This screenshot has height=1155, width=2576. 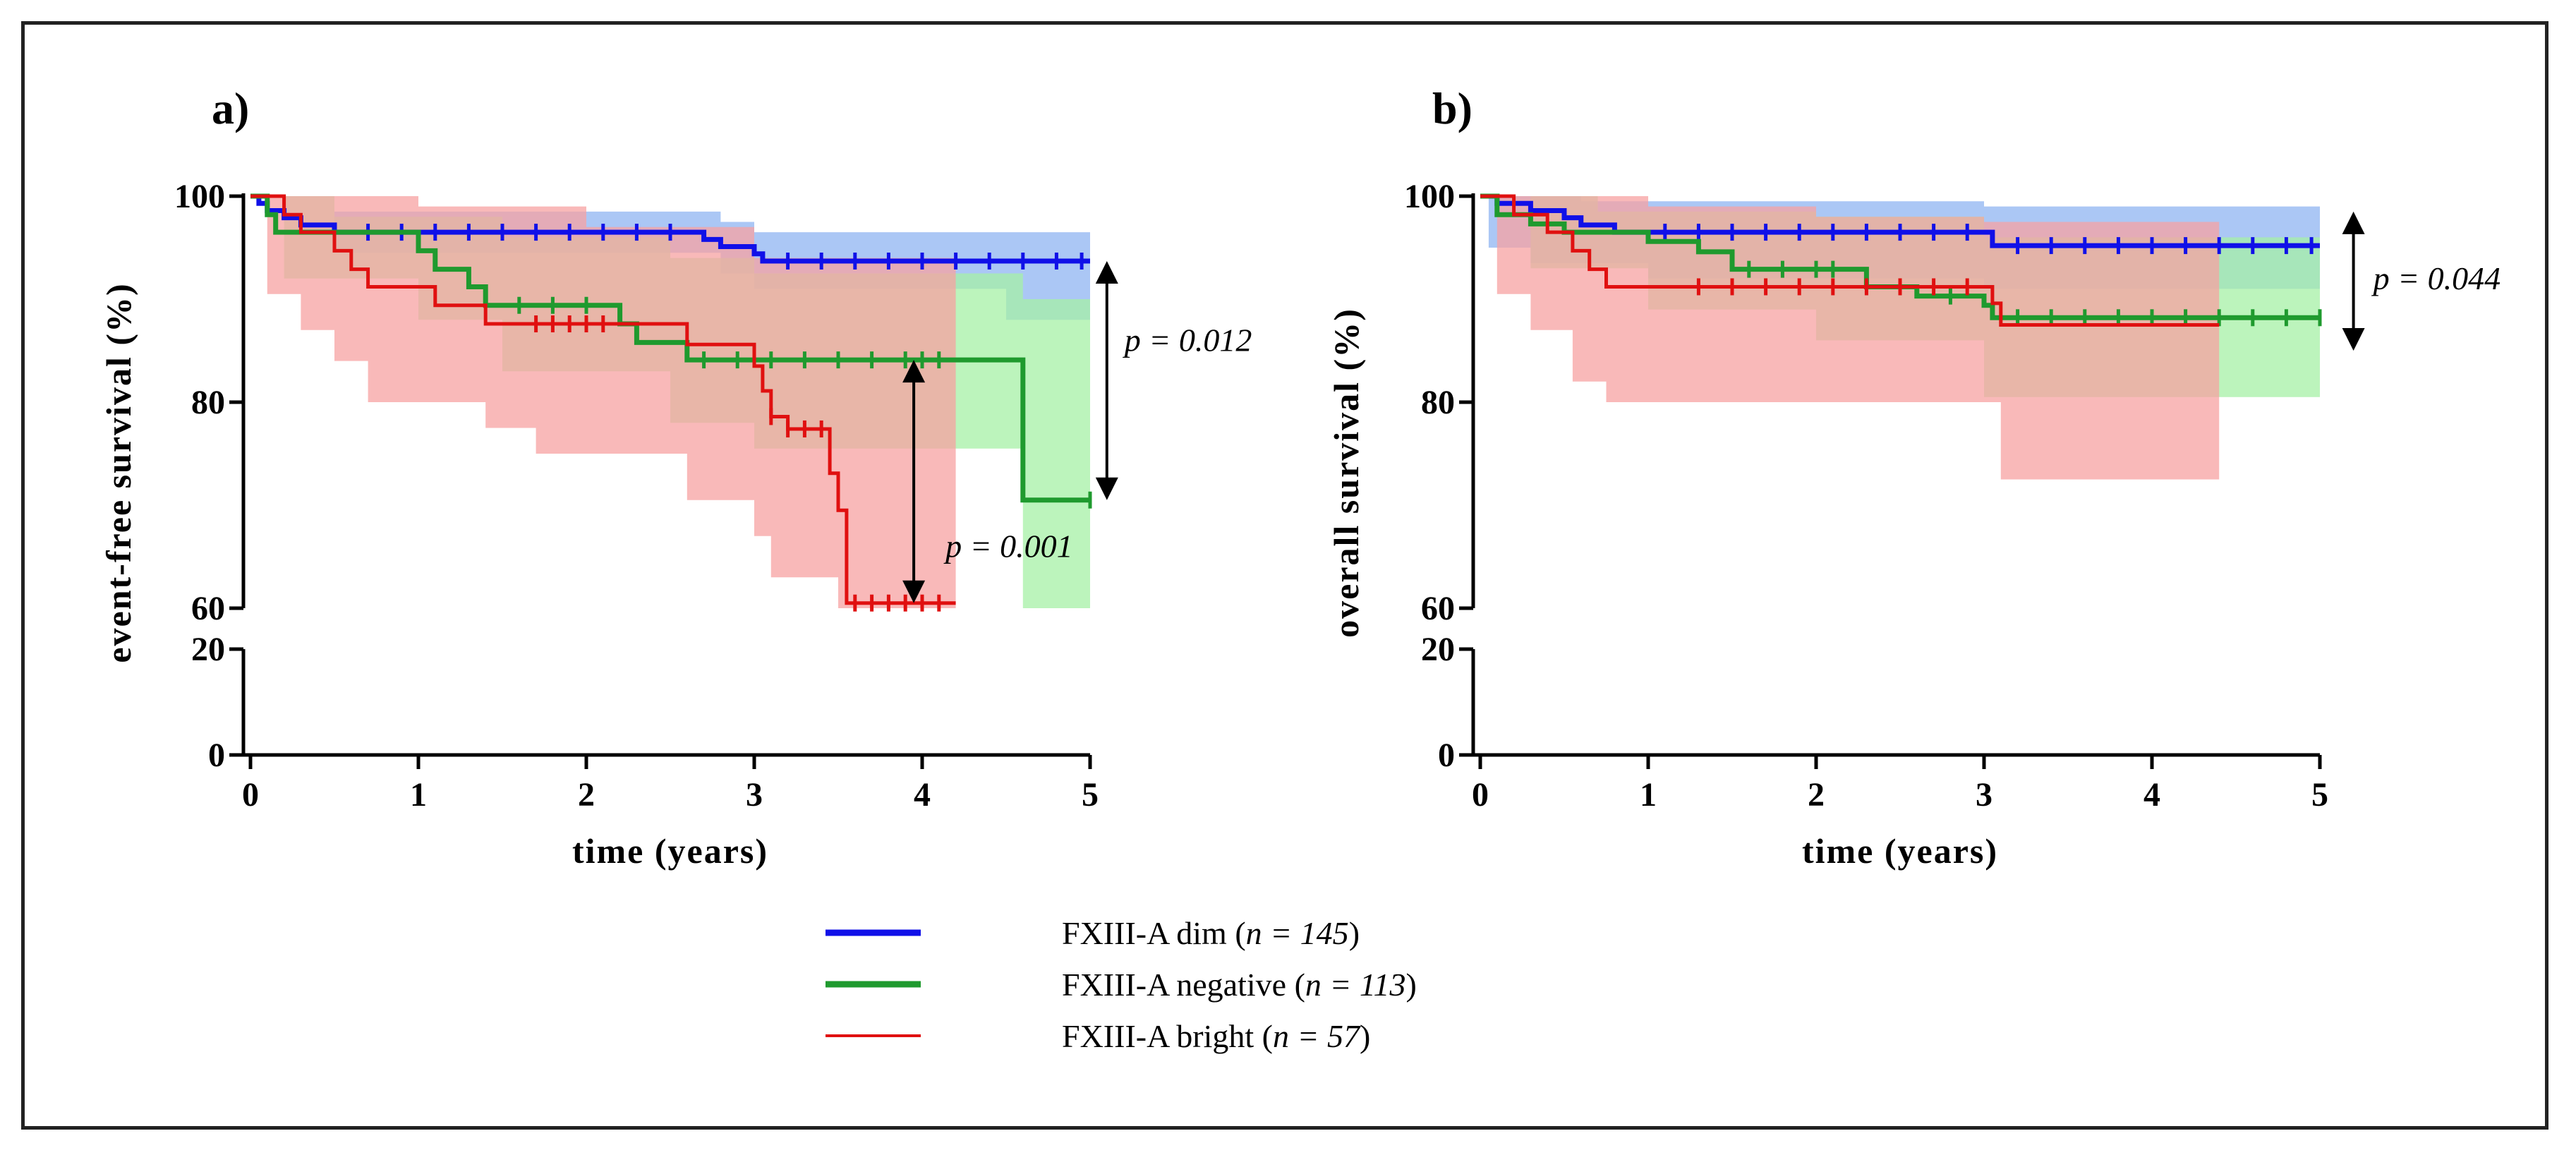 What do you see at coordinates (118, 472) in the screenshot?
I see `panel-a-y-axis-title: event-free survival (%)` at bounding box center [118, 472].